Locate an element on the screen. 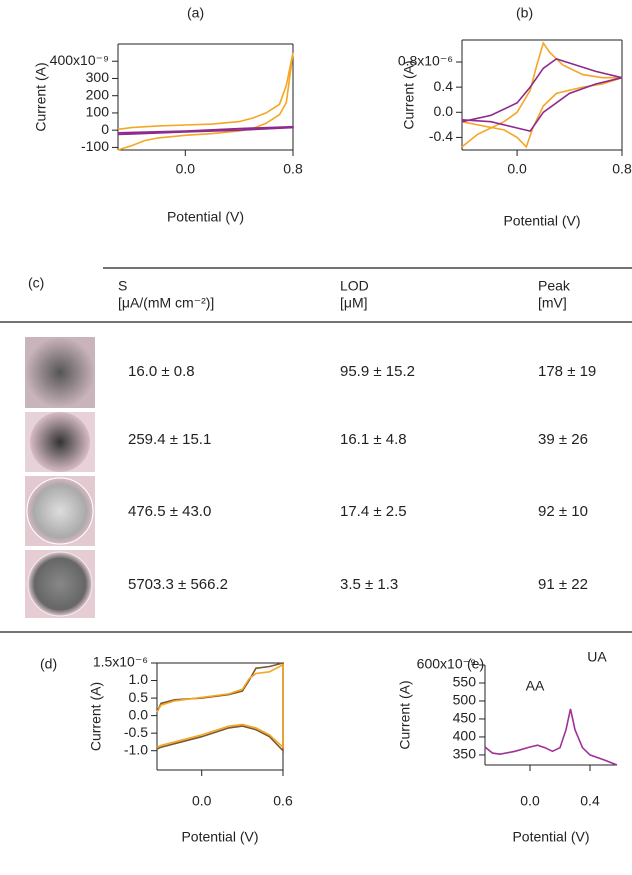 This screenshot has width=632, height=875. table-cell: 16.0 ± 0.8 is located at coordinates (161, 371).